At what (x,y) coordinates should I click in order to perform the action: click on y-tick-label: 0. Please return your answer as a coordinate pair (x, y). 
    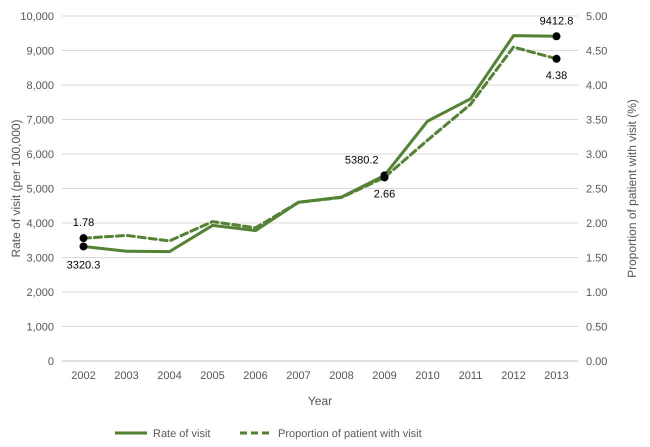
    Looking at the image, I should click on (51, 362).